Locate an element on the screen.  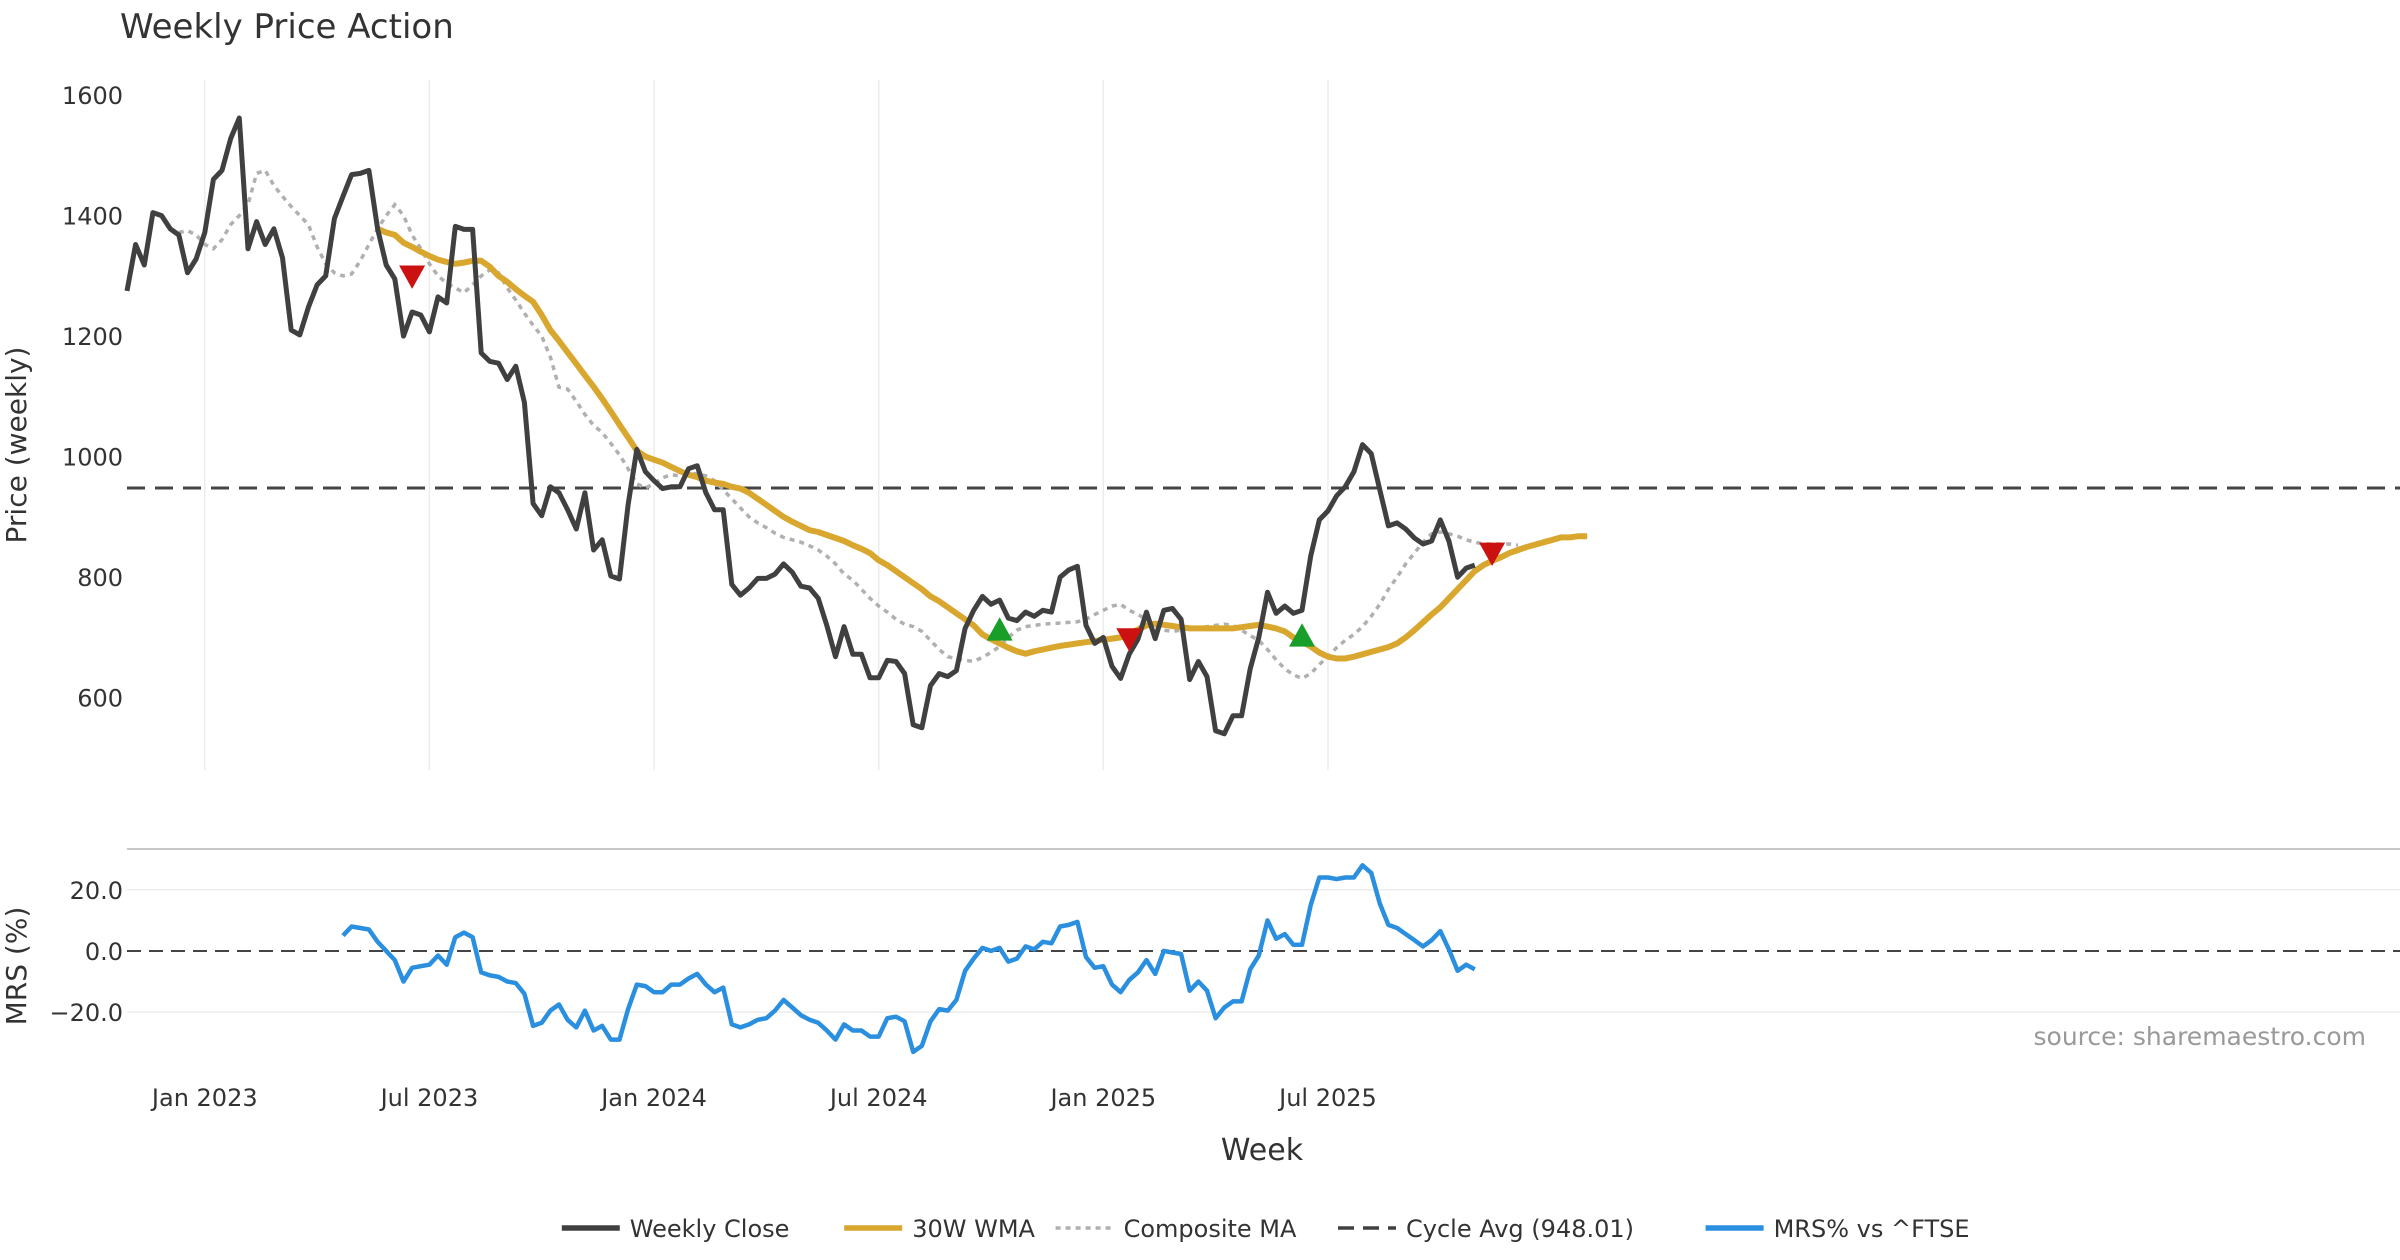
signal-markers is located at coordinates (952, 458).